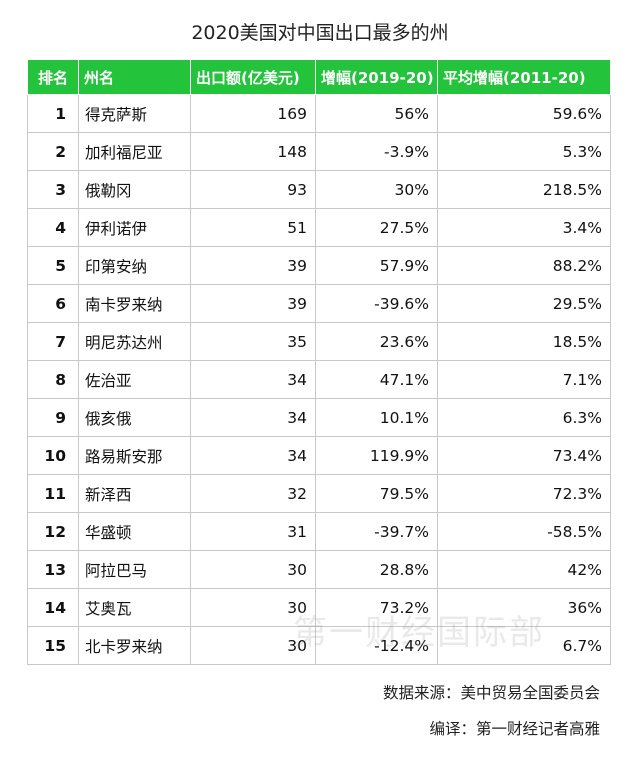 The image size is (640, 762). What do you see at coordinates (134, 417) in the screenshot?
I see `state-name-cell: 俄亥俄` at bounding box center [134, 417].